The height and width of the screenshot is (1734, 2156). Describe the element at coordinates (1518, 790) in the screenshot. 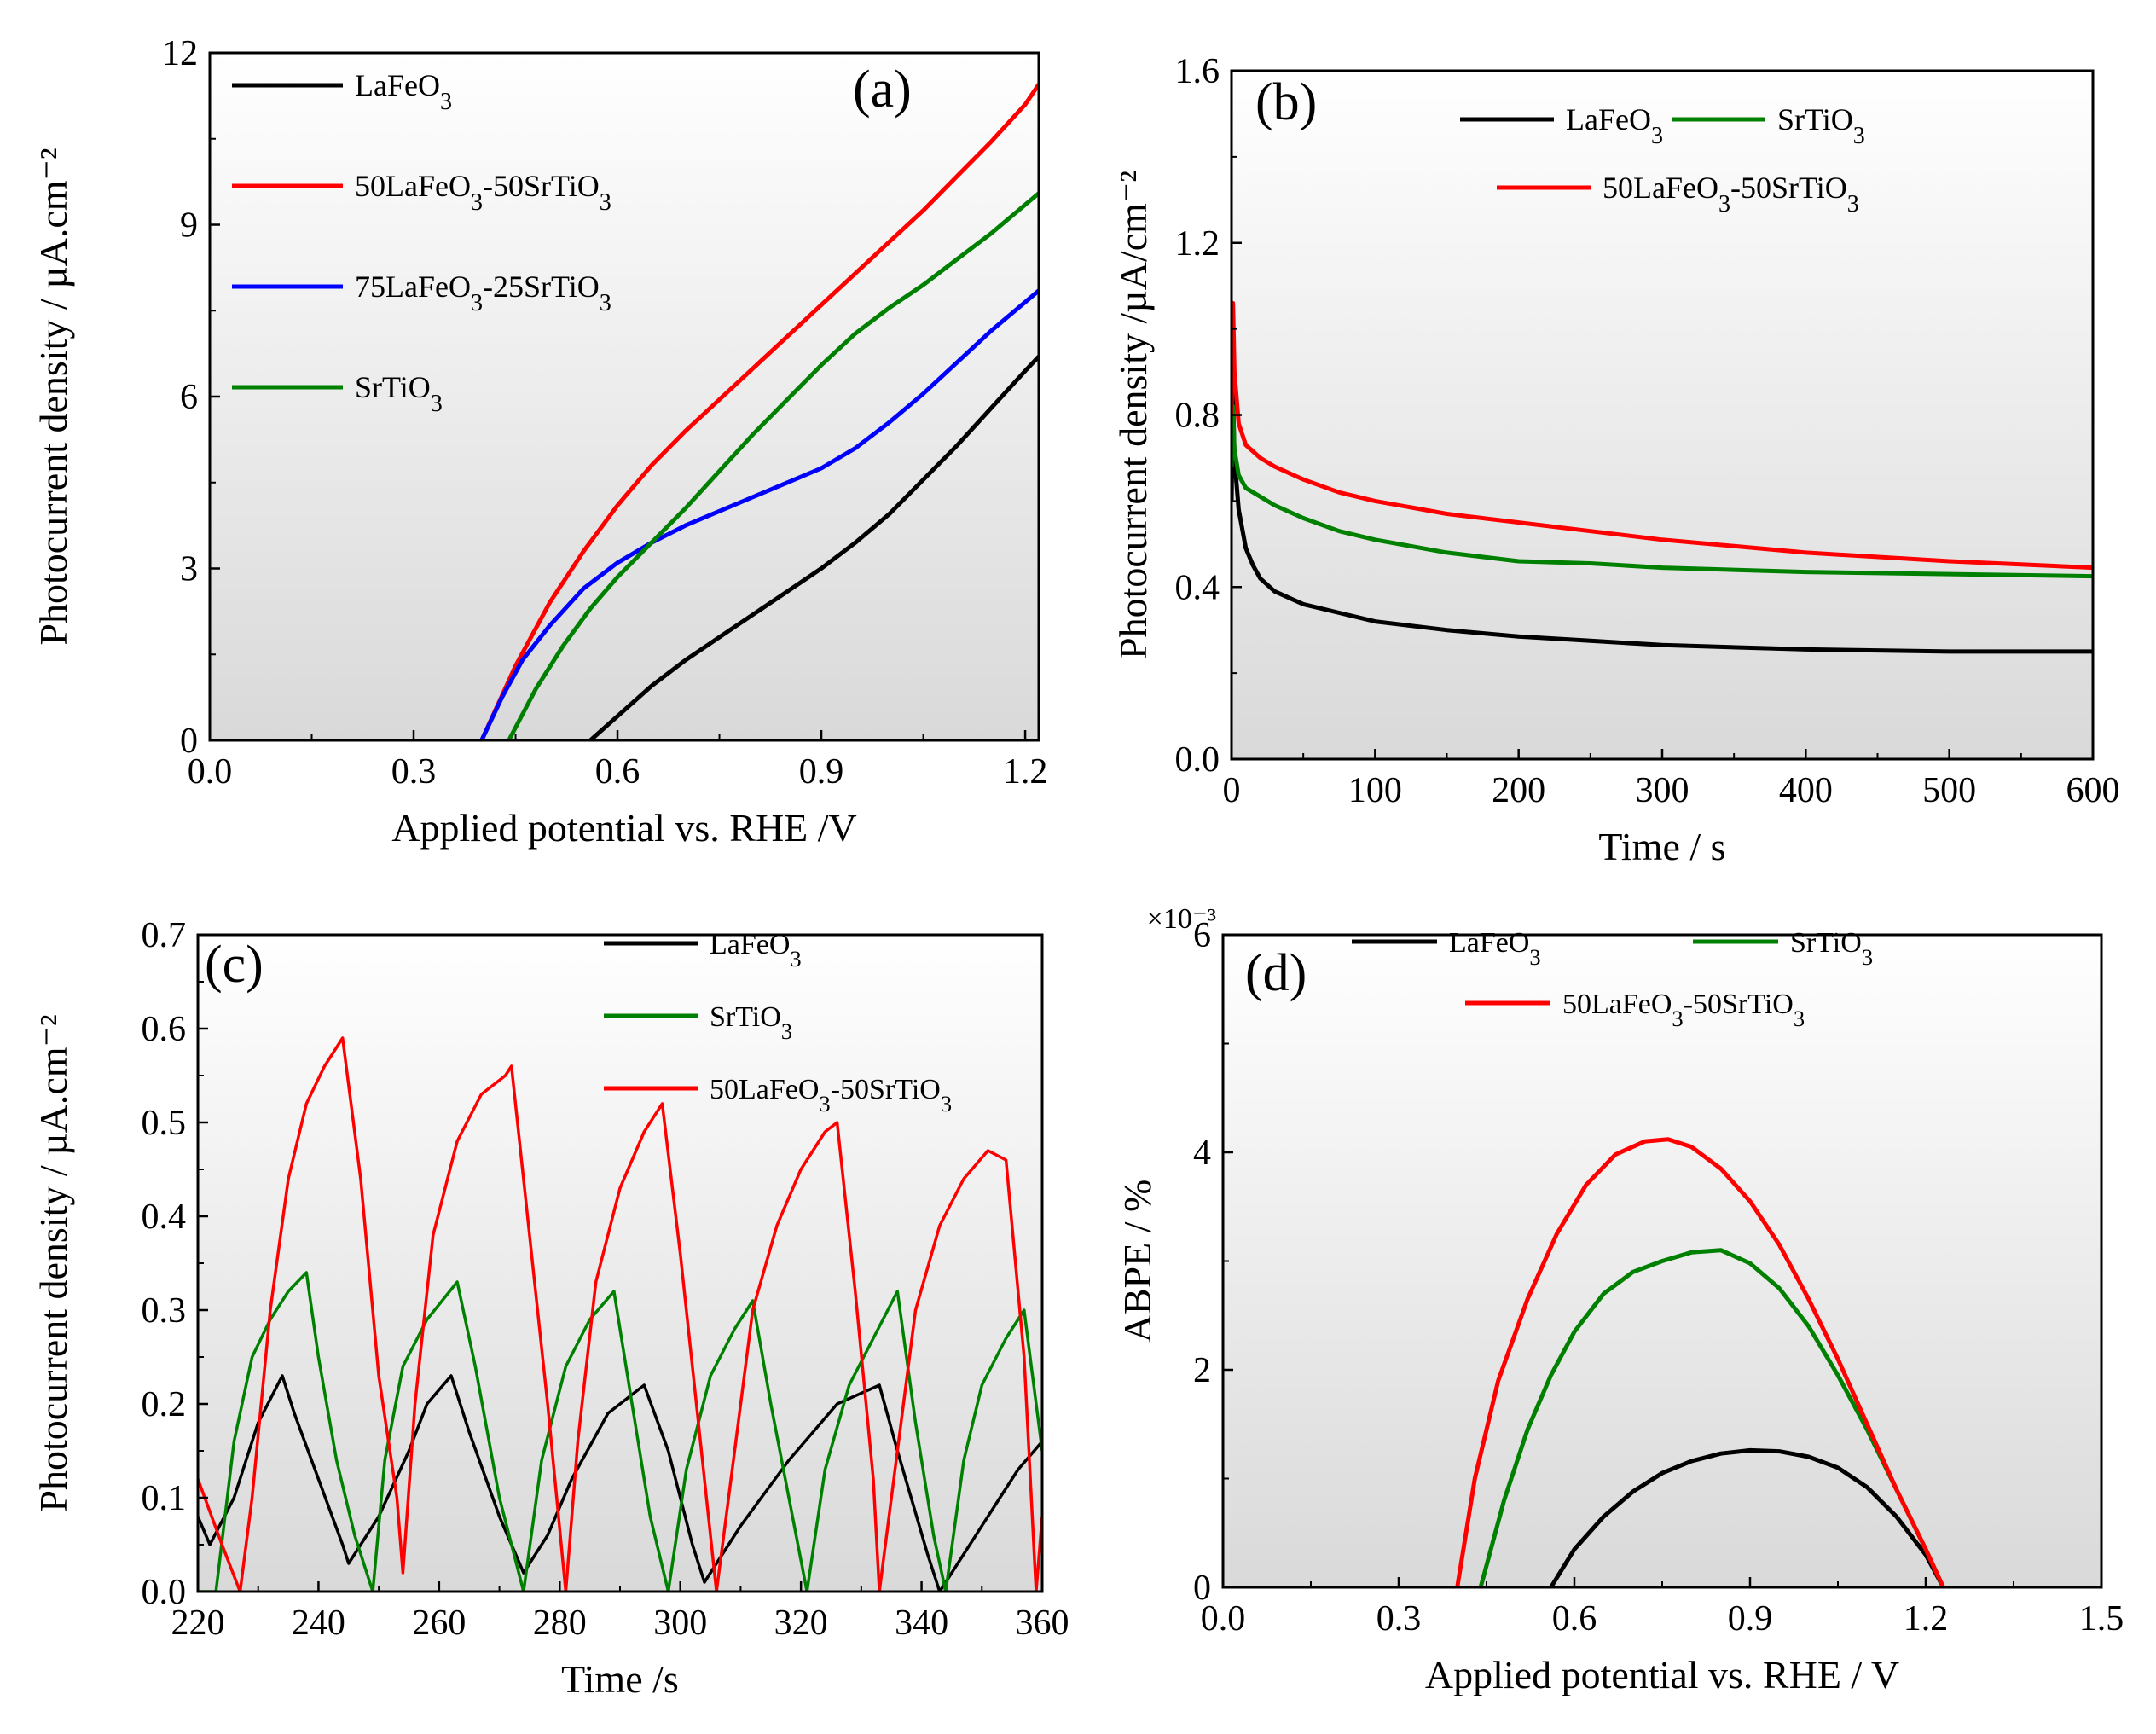

I see `x-tick-label: 200` at that location.